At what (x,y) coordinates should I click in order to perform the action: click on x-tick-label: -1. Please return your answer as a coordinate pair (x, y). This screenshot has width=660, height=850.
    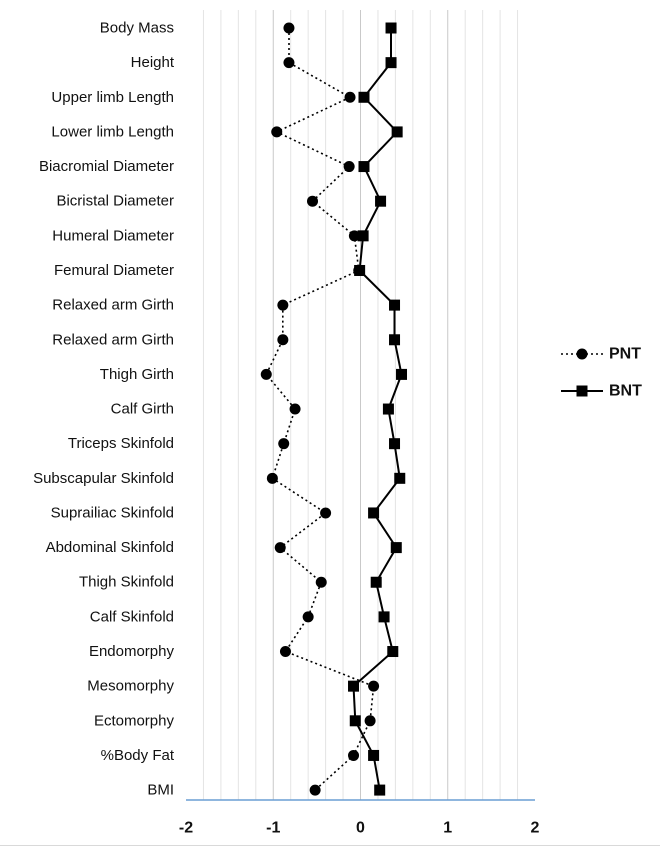
    Looking at the image, I should click on (273, 828).